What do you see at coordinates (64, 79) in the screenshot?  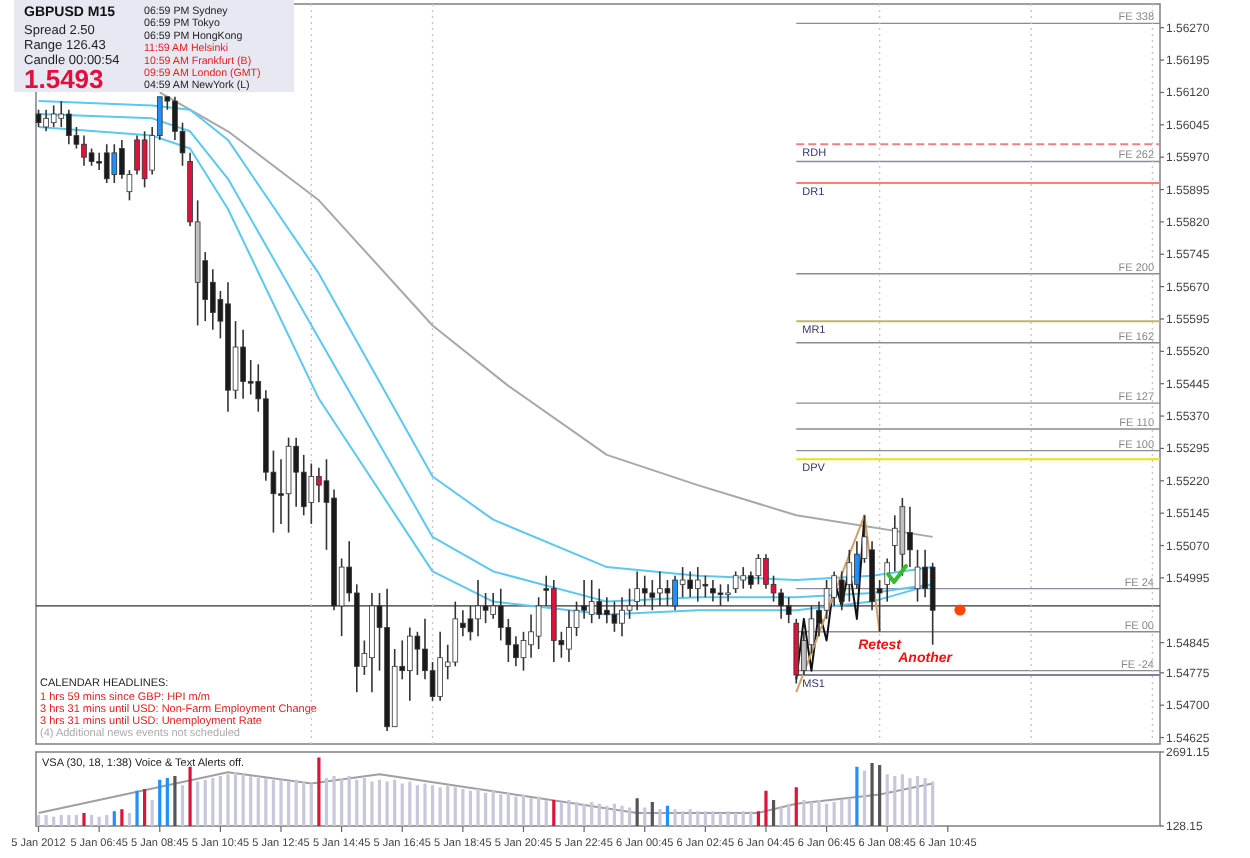 I see `annotation: 1.5493` at bounding box center [64, 79].